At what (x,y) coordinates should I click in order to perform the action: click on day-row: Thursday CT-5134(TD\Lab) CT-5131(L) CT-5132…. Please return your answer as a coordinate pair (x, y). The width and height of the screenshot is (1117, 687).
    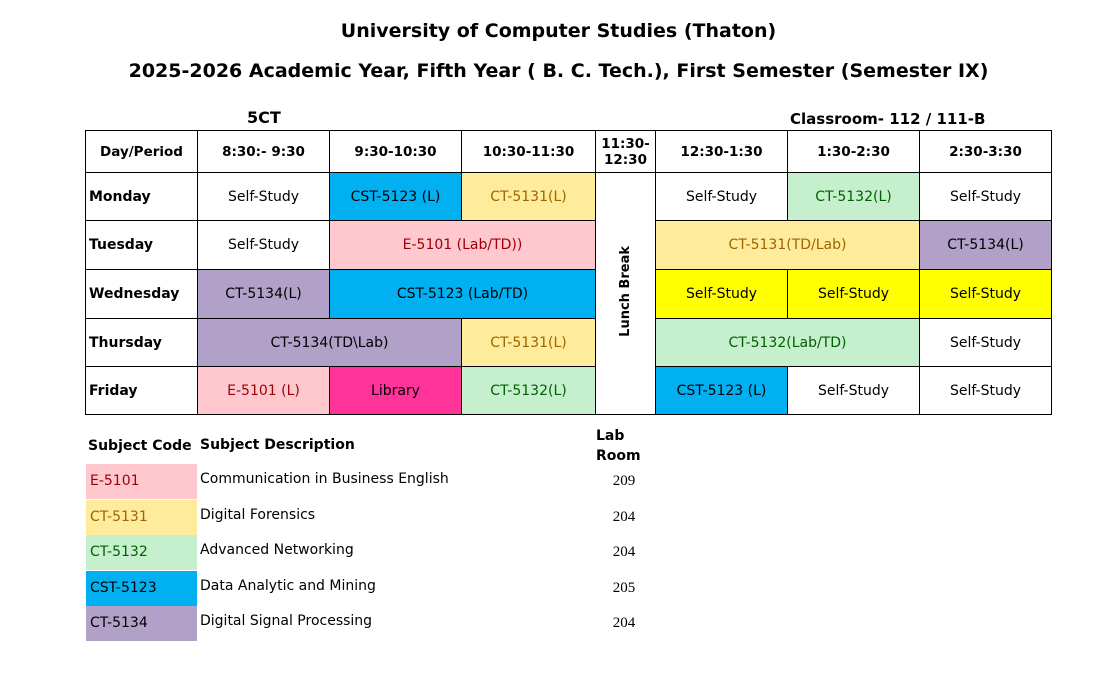
    Looking at the image, I should click on (568, 342).